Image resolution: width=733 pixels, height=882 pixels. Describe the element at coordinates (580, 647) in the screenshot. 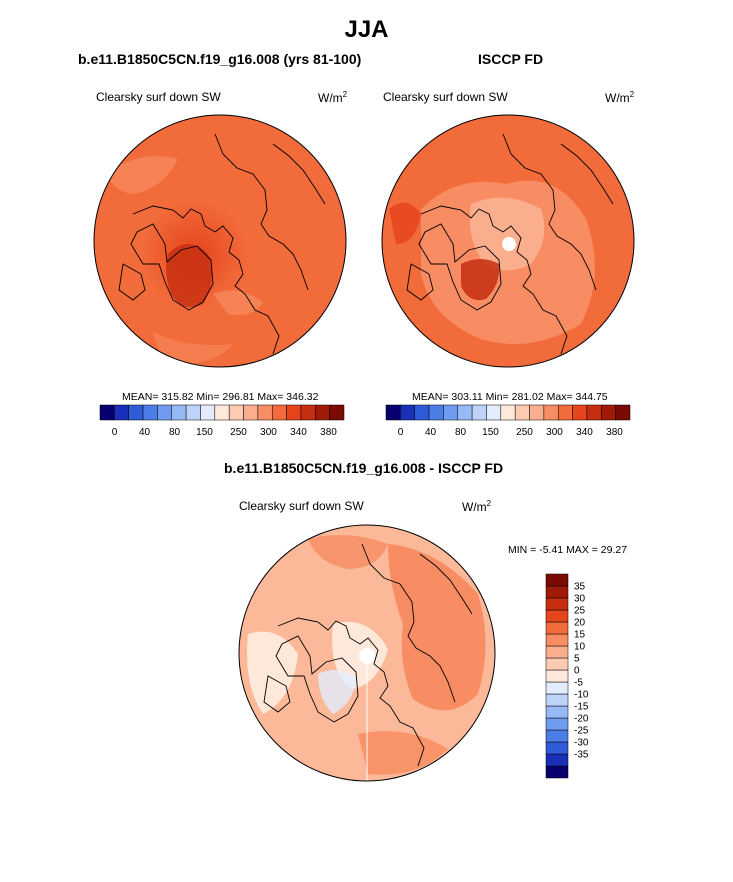

I see `diff-colorbar-tick-label: 10` at that location.